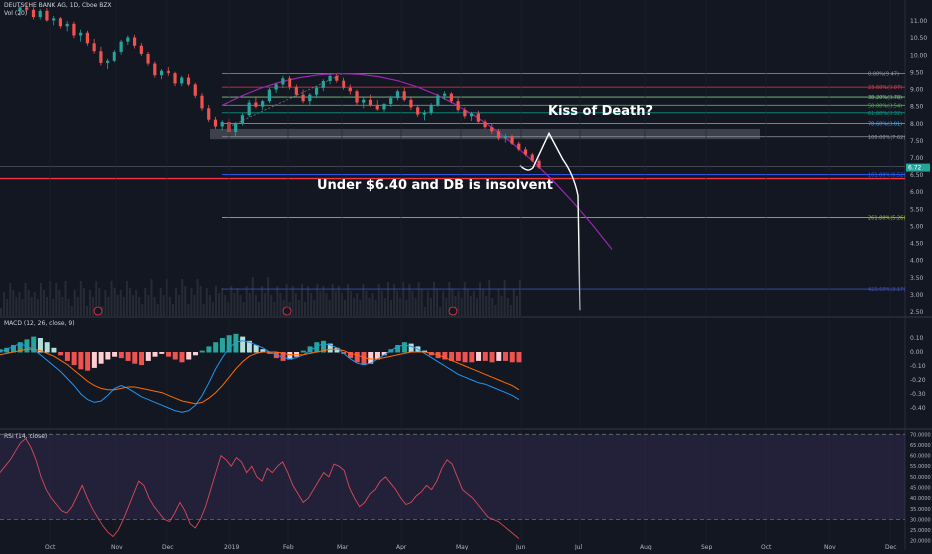 This screenshot has width=932, height=554. What do you see at coordinates (918, 408) in the screenshot?
I see `macd-tick-label: -0.40` at bounding box center [918, 408].